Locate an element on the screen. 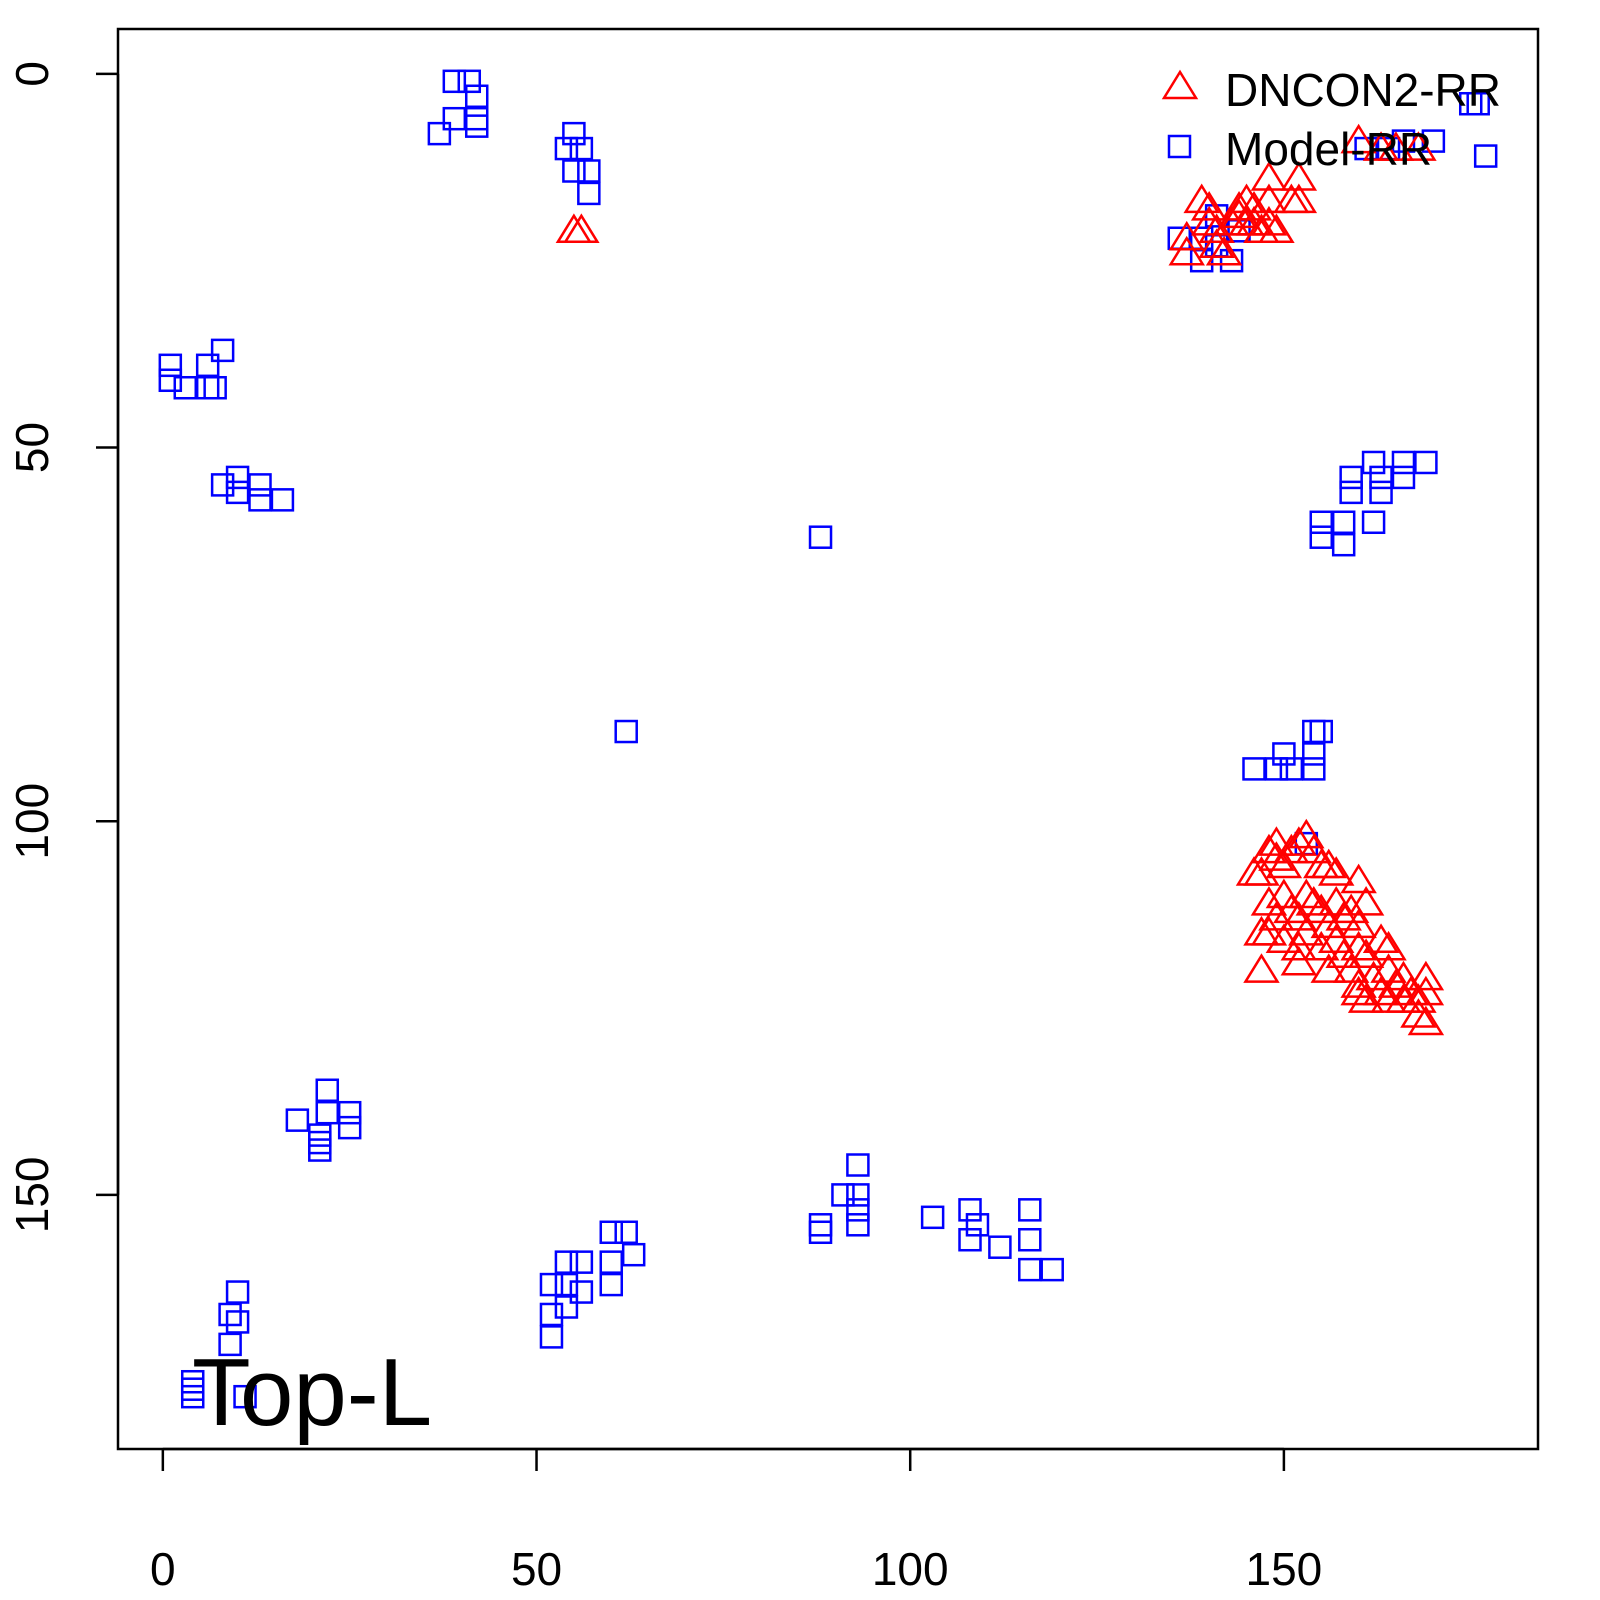  legend-square-icon is located at coordinates (1179, 146).